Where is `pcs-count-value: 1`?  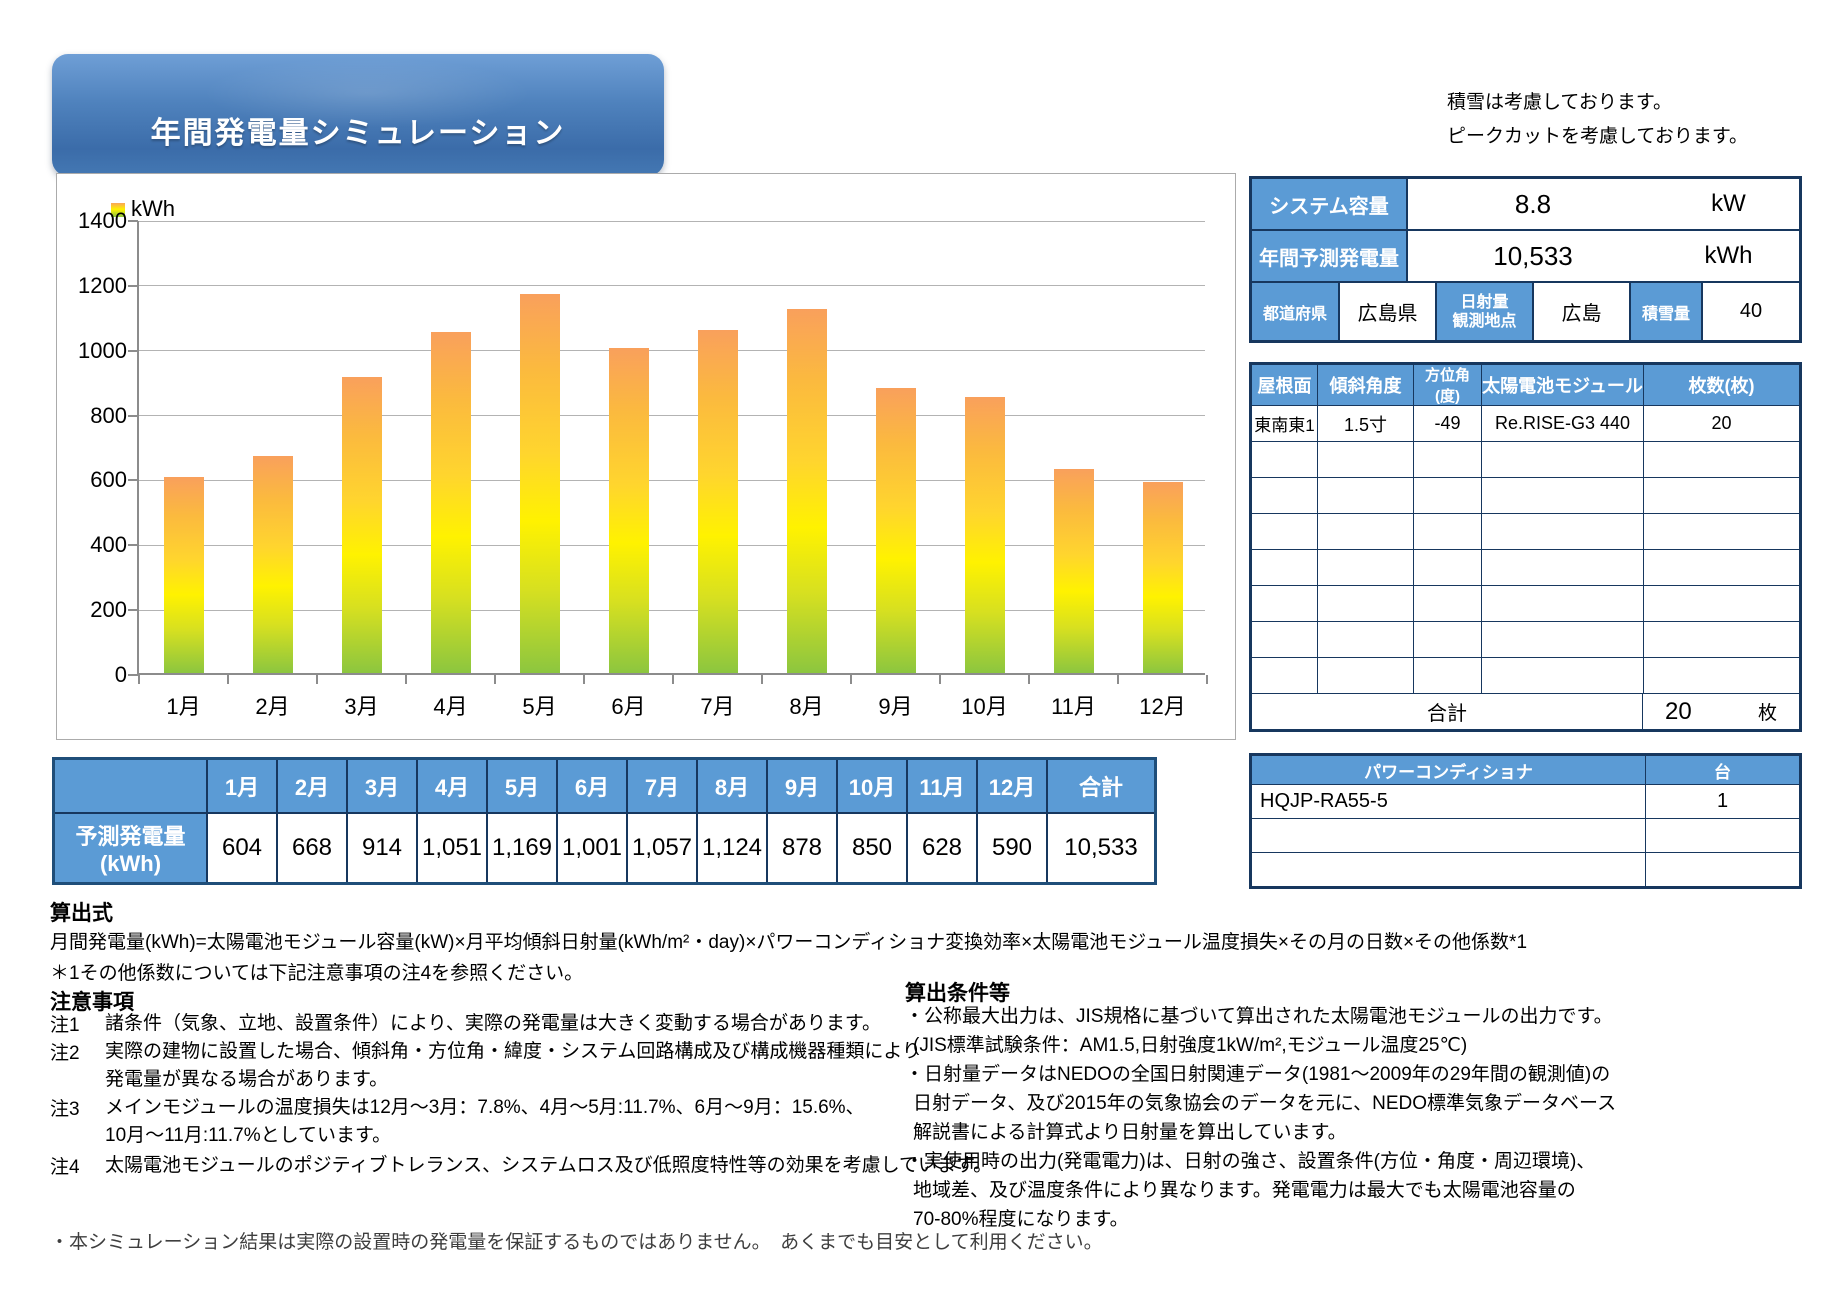
pcs-count-value: 1 is located at coordinates (1722, 801).